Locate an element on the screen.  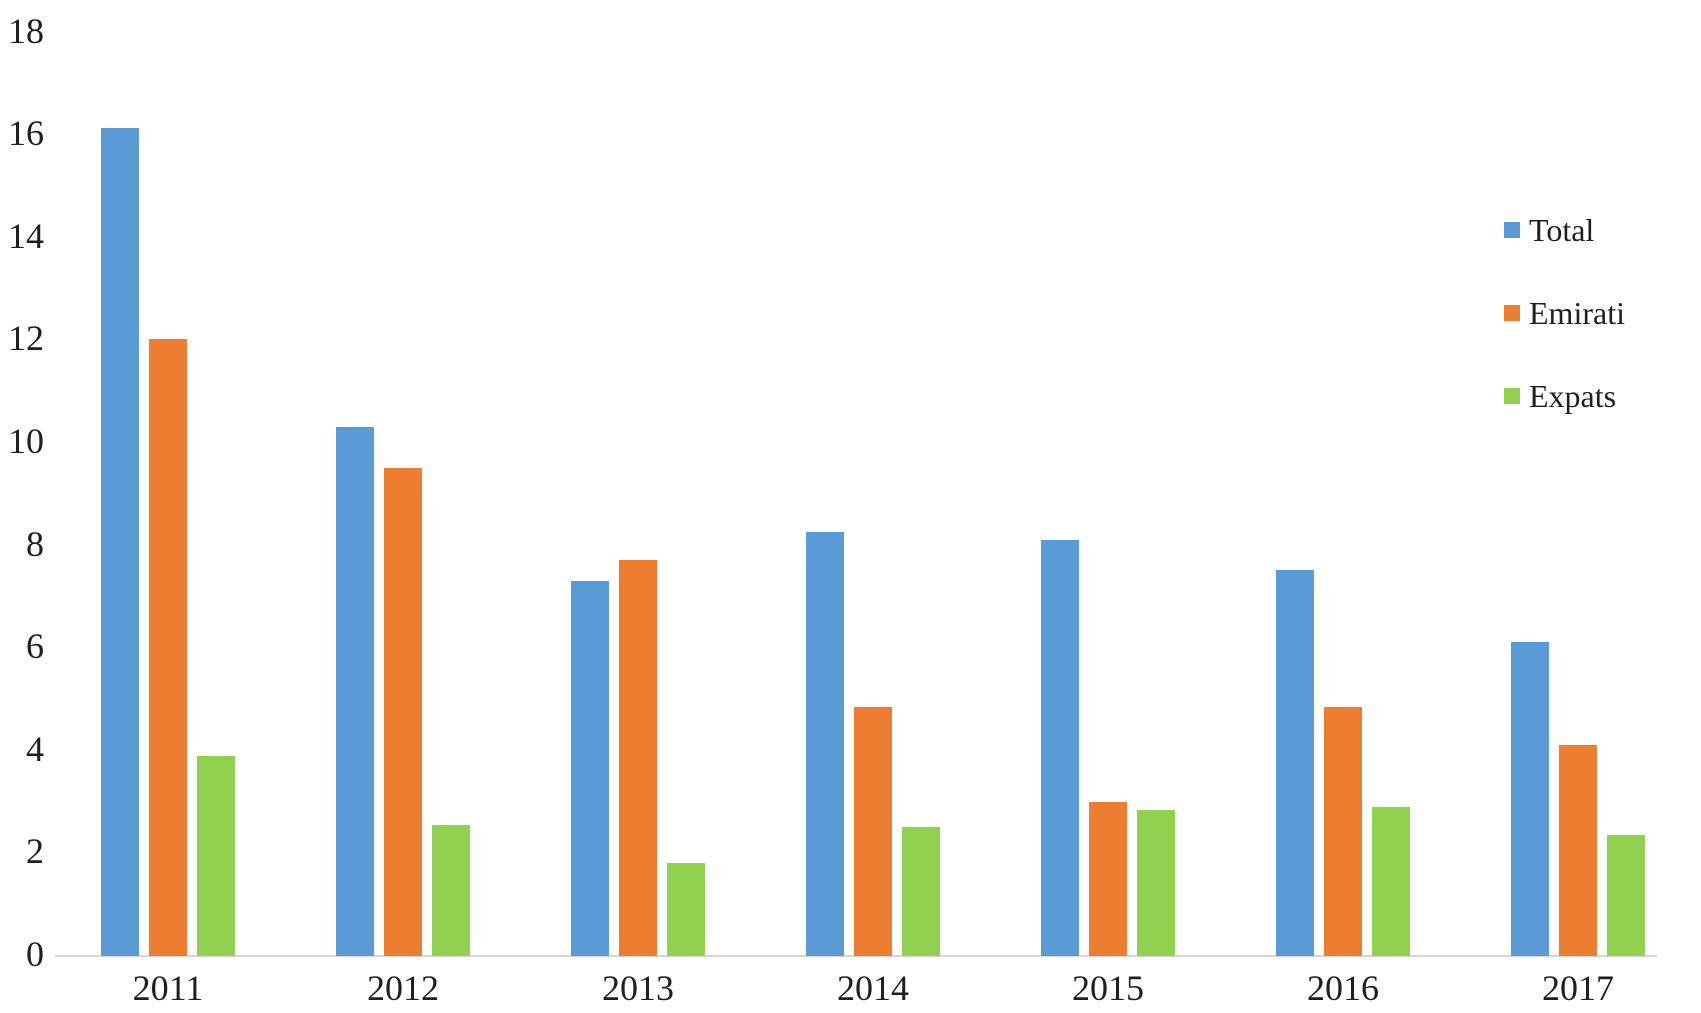
x-axis-category-label: 2016 is located at coordinates (1343, 988).